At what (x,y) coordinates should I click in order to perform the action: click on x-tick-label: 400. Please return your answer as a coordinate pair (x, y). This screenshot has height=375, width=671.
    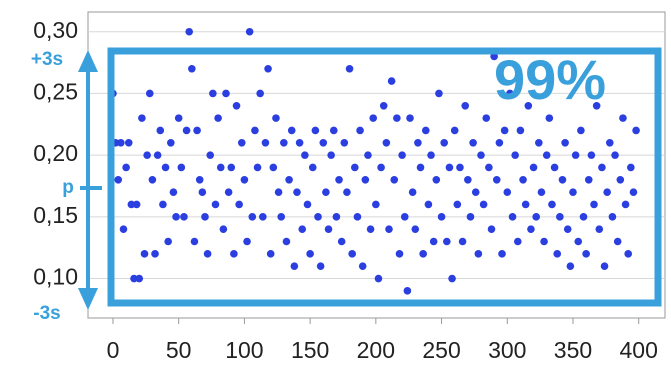
    Looking at the image, I should click on (639, 350).